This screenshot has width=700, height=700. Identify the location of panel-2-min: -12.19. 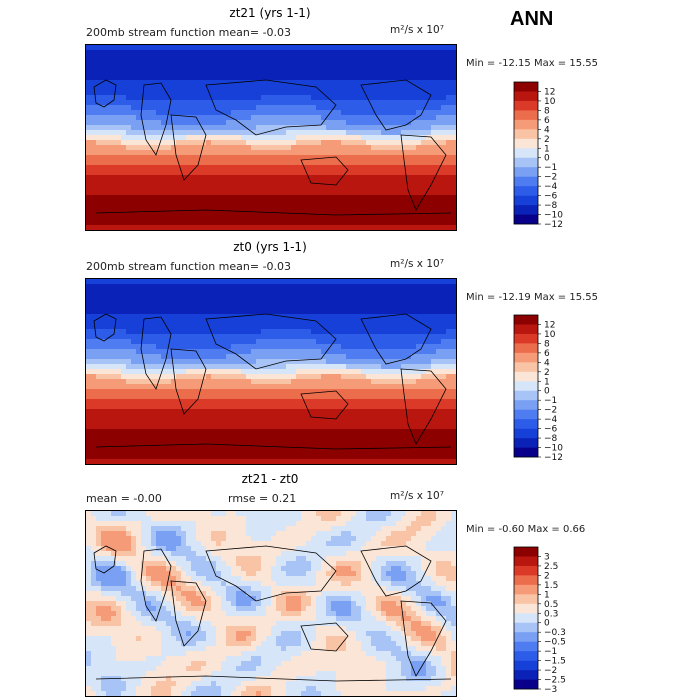
(514, 297).